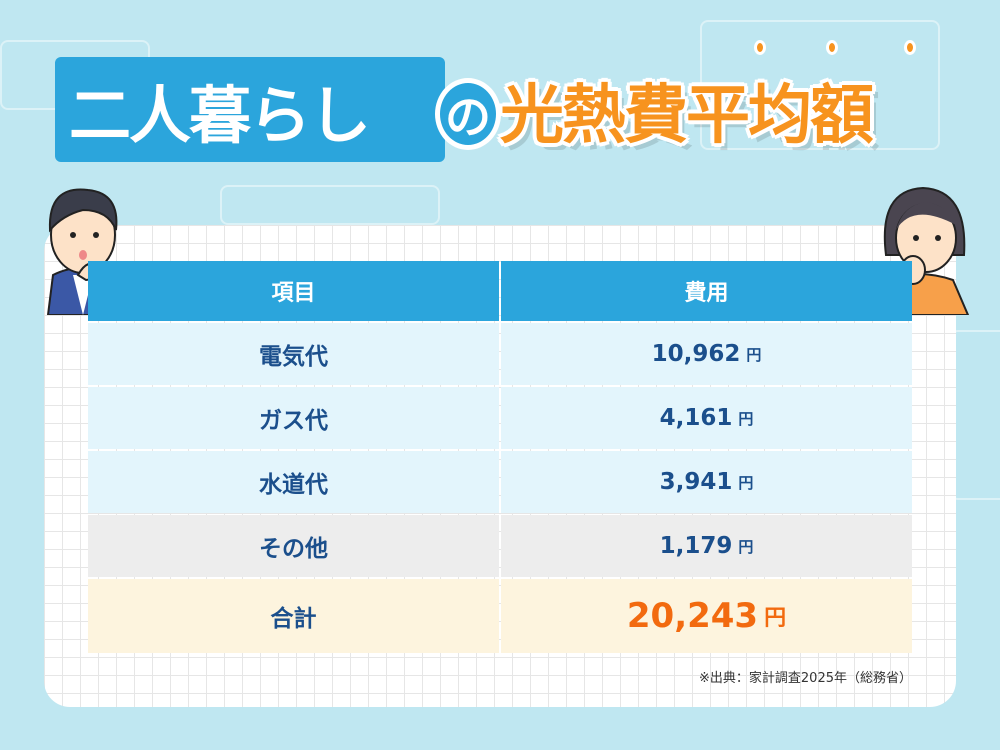 Image resolution: width=1000 pixels, height=750 pixels. What do you see at coordinates (250, 109) in the screenshot?
I see `title-left: 二人暮らし` at bounding box center [250, 109].